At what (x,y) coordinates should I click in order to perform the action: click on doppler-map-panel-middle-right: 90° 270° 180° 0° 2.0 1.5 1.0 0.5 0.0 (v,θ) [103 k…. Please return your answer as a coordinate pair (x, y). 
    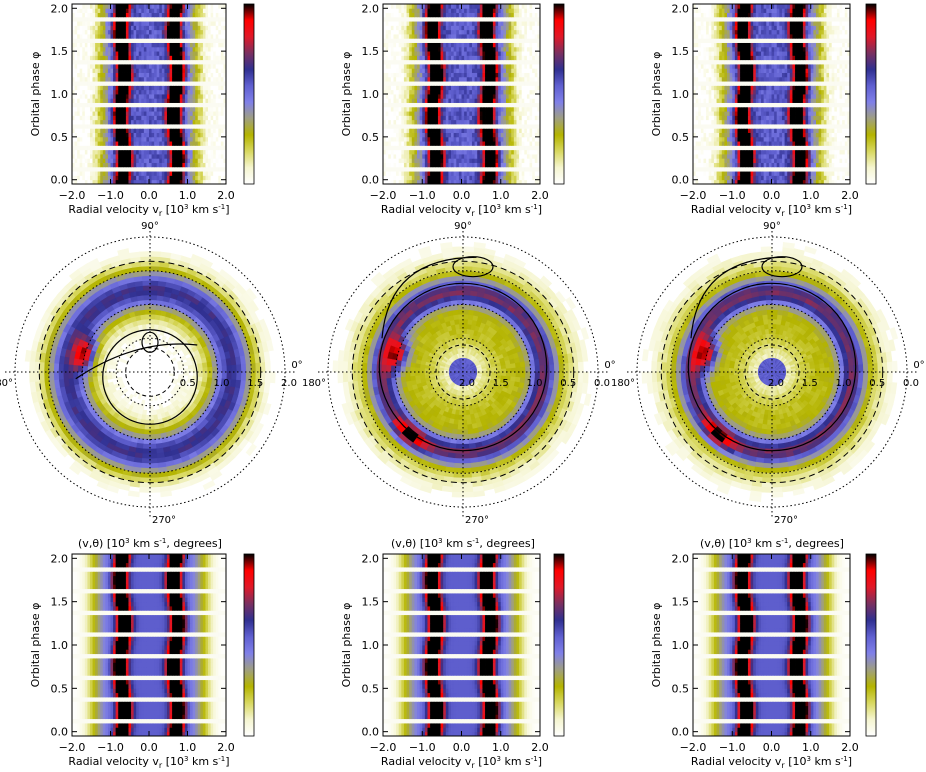
    Looking at the image, I should click on (768, 385).